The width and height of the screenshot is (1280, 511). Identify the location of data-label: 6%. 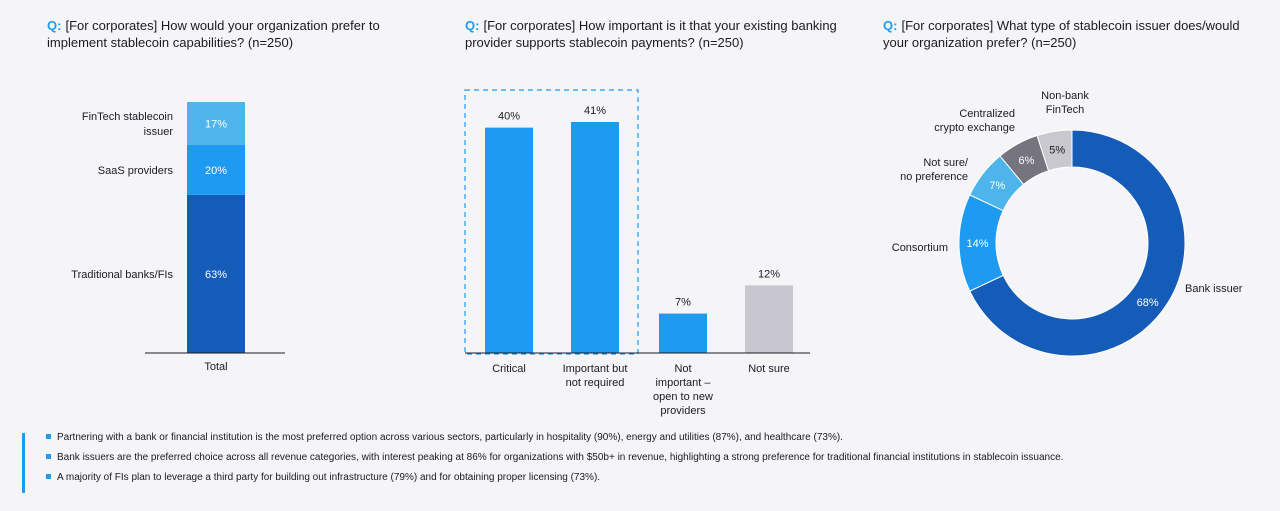
(1027, 161).